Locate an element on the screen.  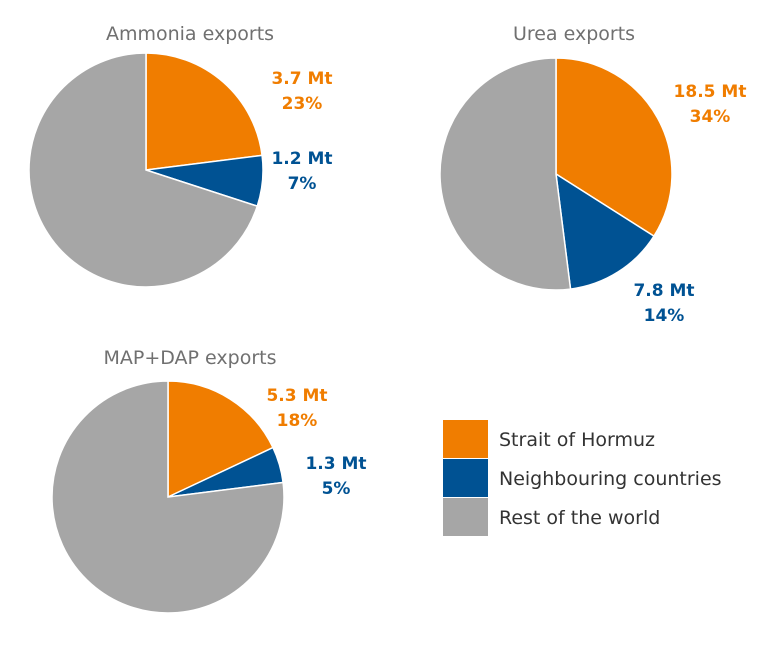
pie-title: Ammonia exports is located at coordinates (190, 34).